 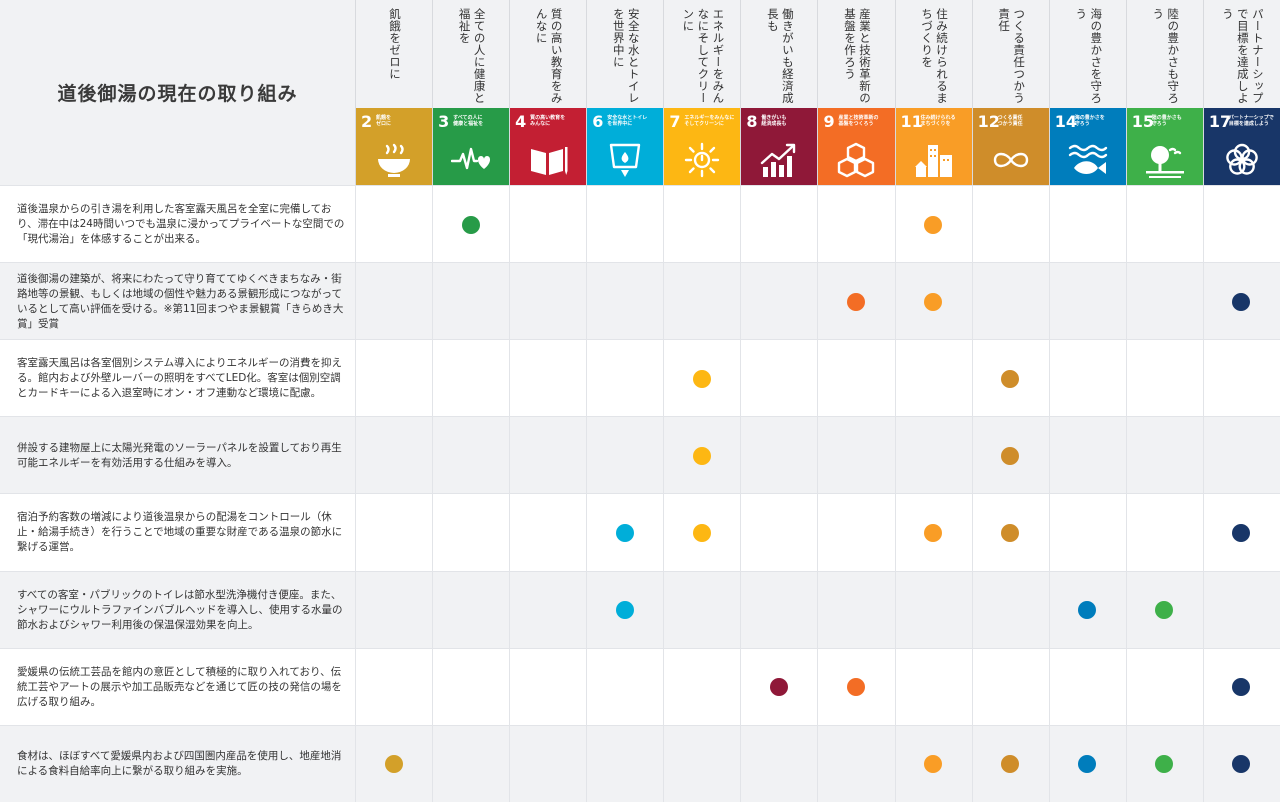 What do you see at coordinates (548, 160) in the screenshot?
I see `book-icon` at bounding box center [548, 160].